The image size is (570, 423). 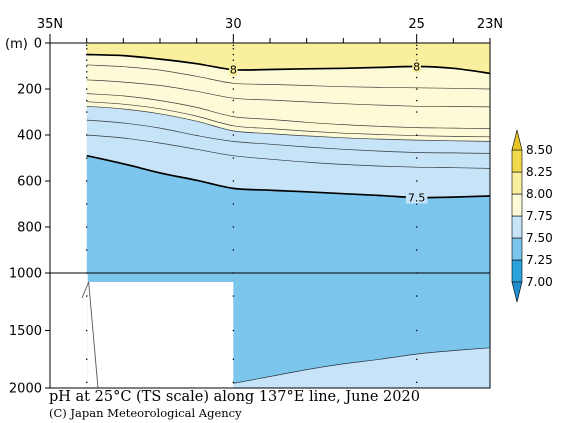 I want to click on contour-label: 7.5, so click(x=417, y=198).